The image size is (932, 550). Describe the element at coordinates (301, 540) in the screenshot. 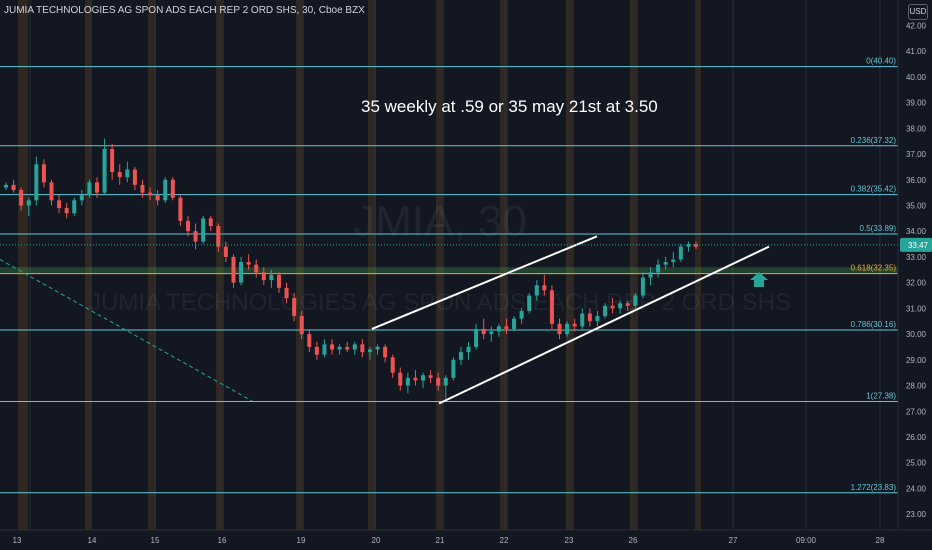

I see `x-tick-label: 19` at that location.